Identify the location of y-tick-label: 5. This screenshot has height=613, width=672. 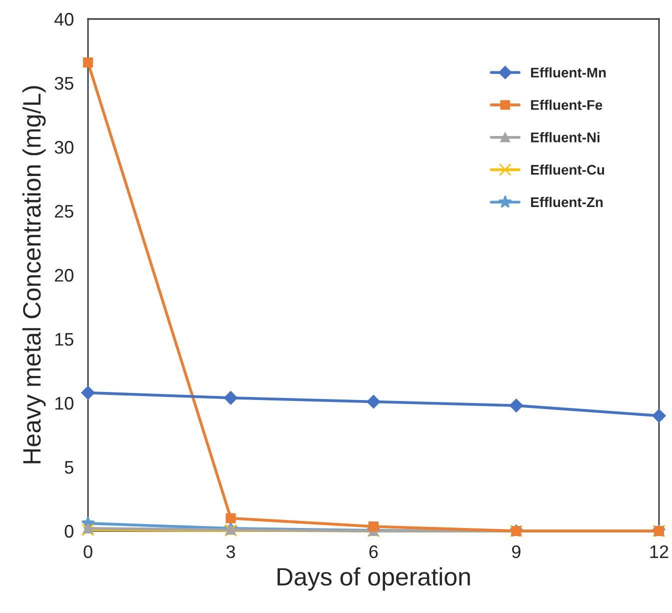
(69, 467).